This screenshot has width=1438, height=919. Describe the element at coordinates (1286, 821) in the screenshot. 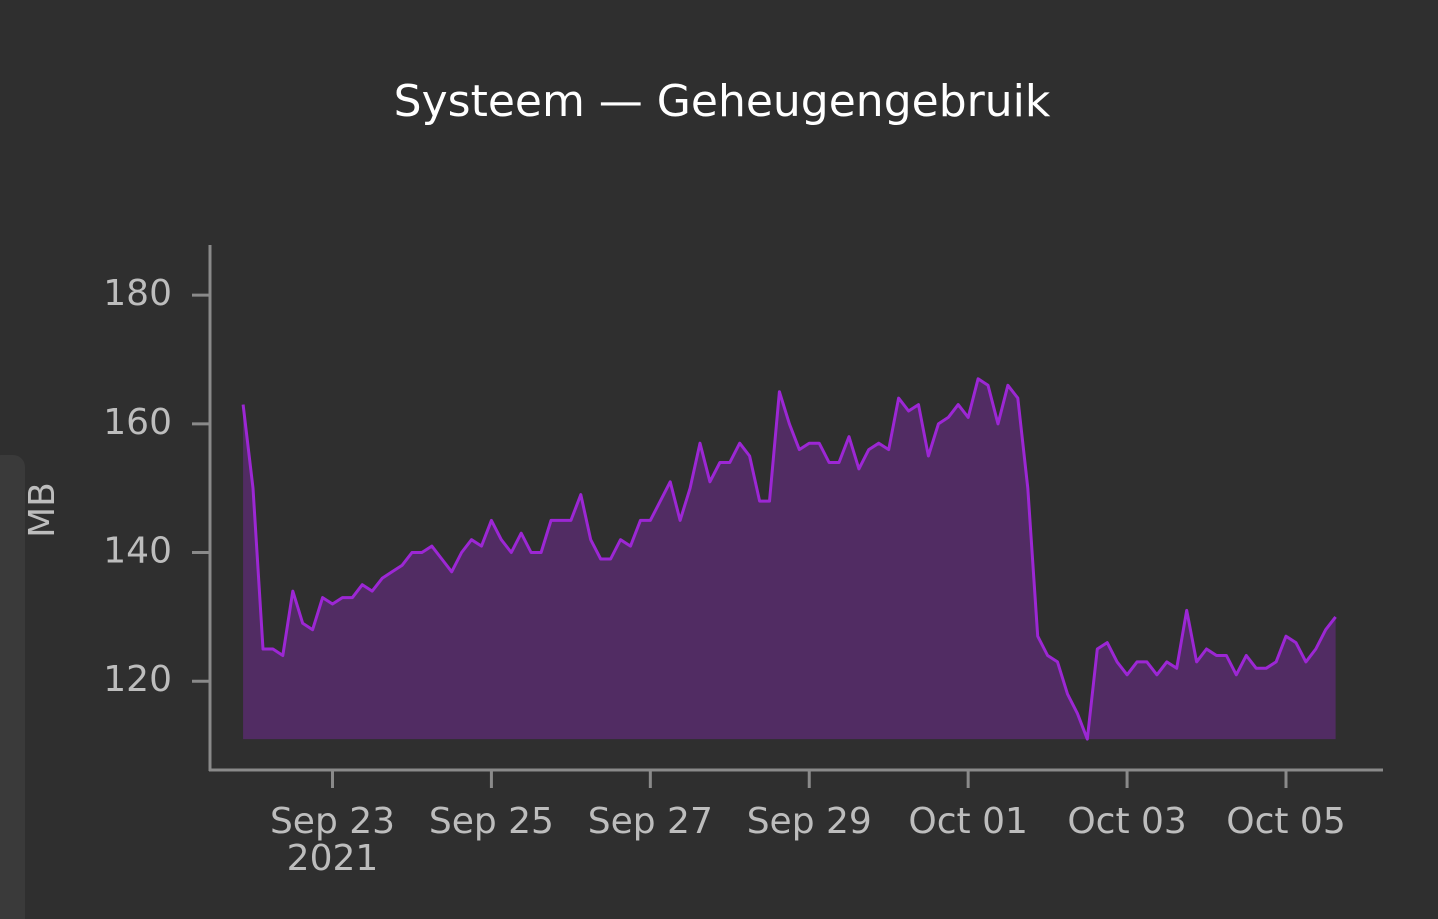

I see `x-tick-label: Oct 05` at that location.